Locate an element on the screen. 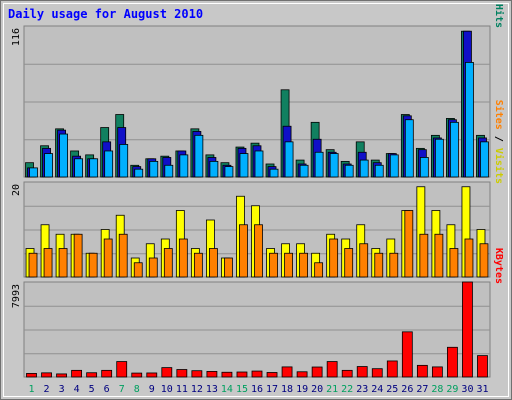 This screenshot has height=400, width=512. x-tick-label: 8 is located at coordinates (137, 389).